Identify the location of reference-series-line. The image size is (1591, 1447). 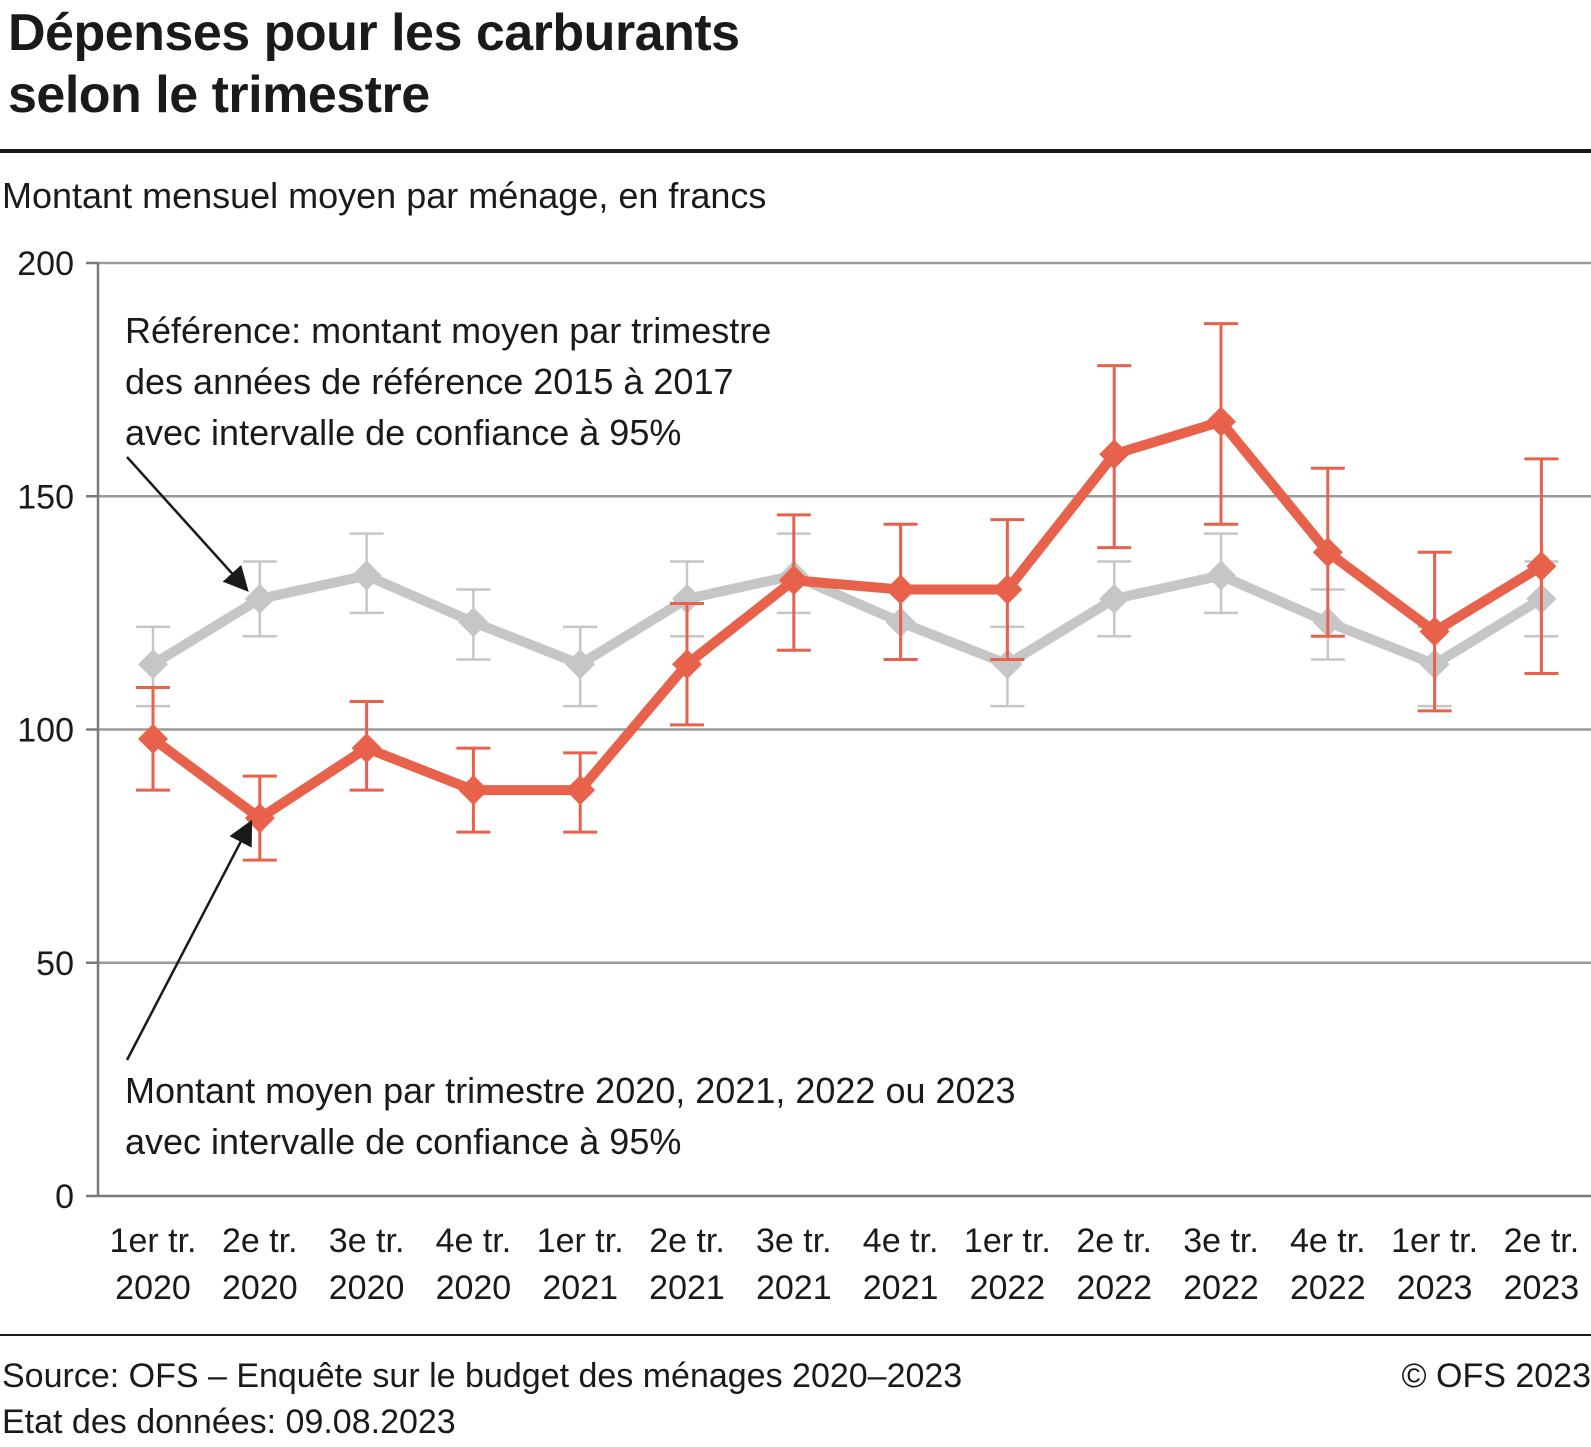
(847, 620).